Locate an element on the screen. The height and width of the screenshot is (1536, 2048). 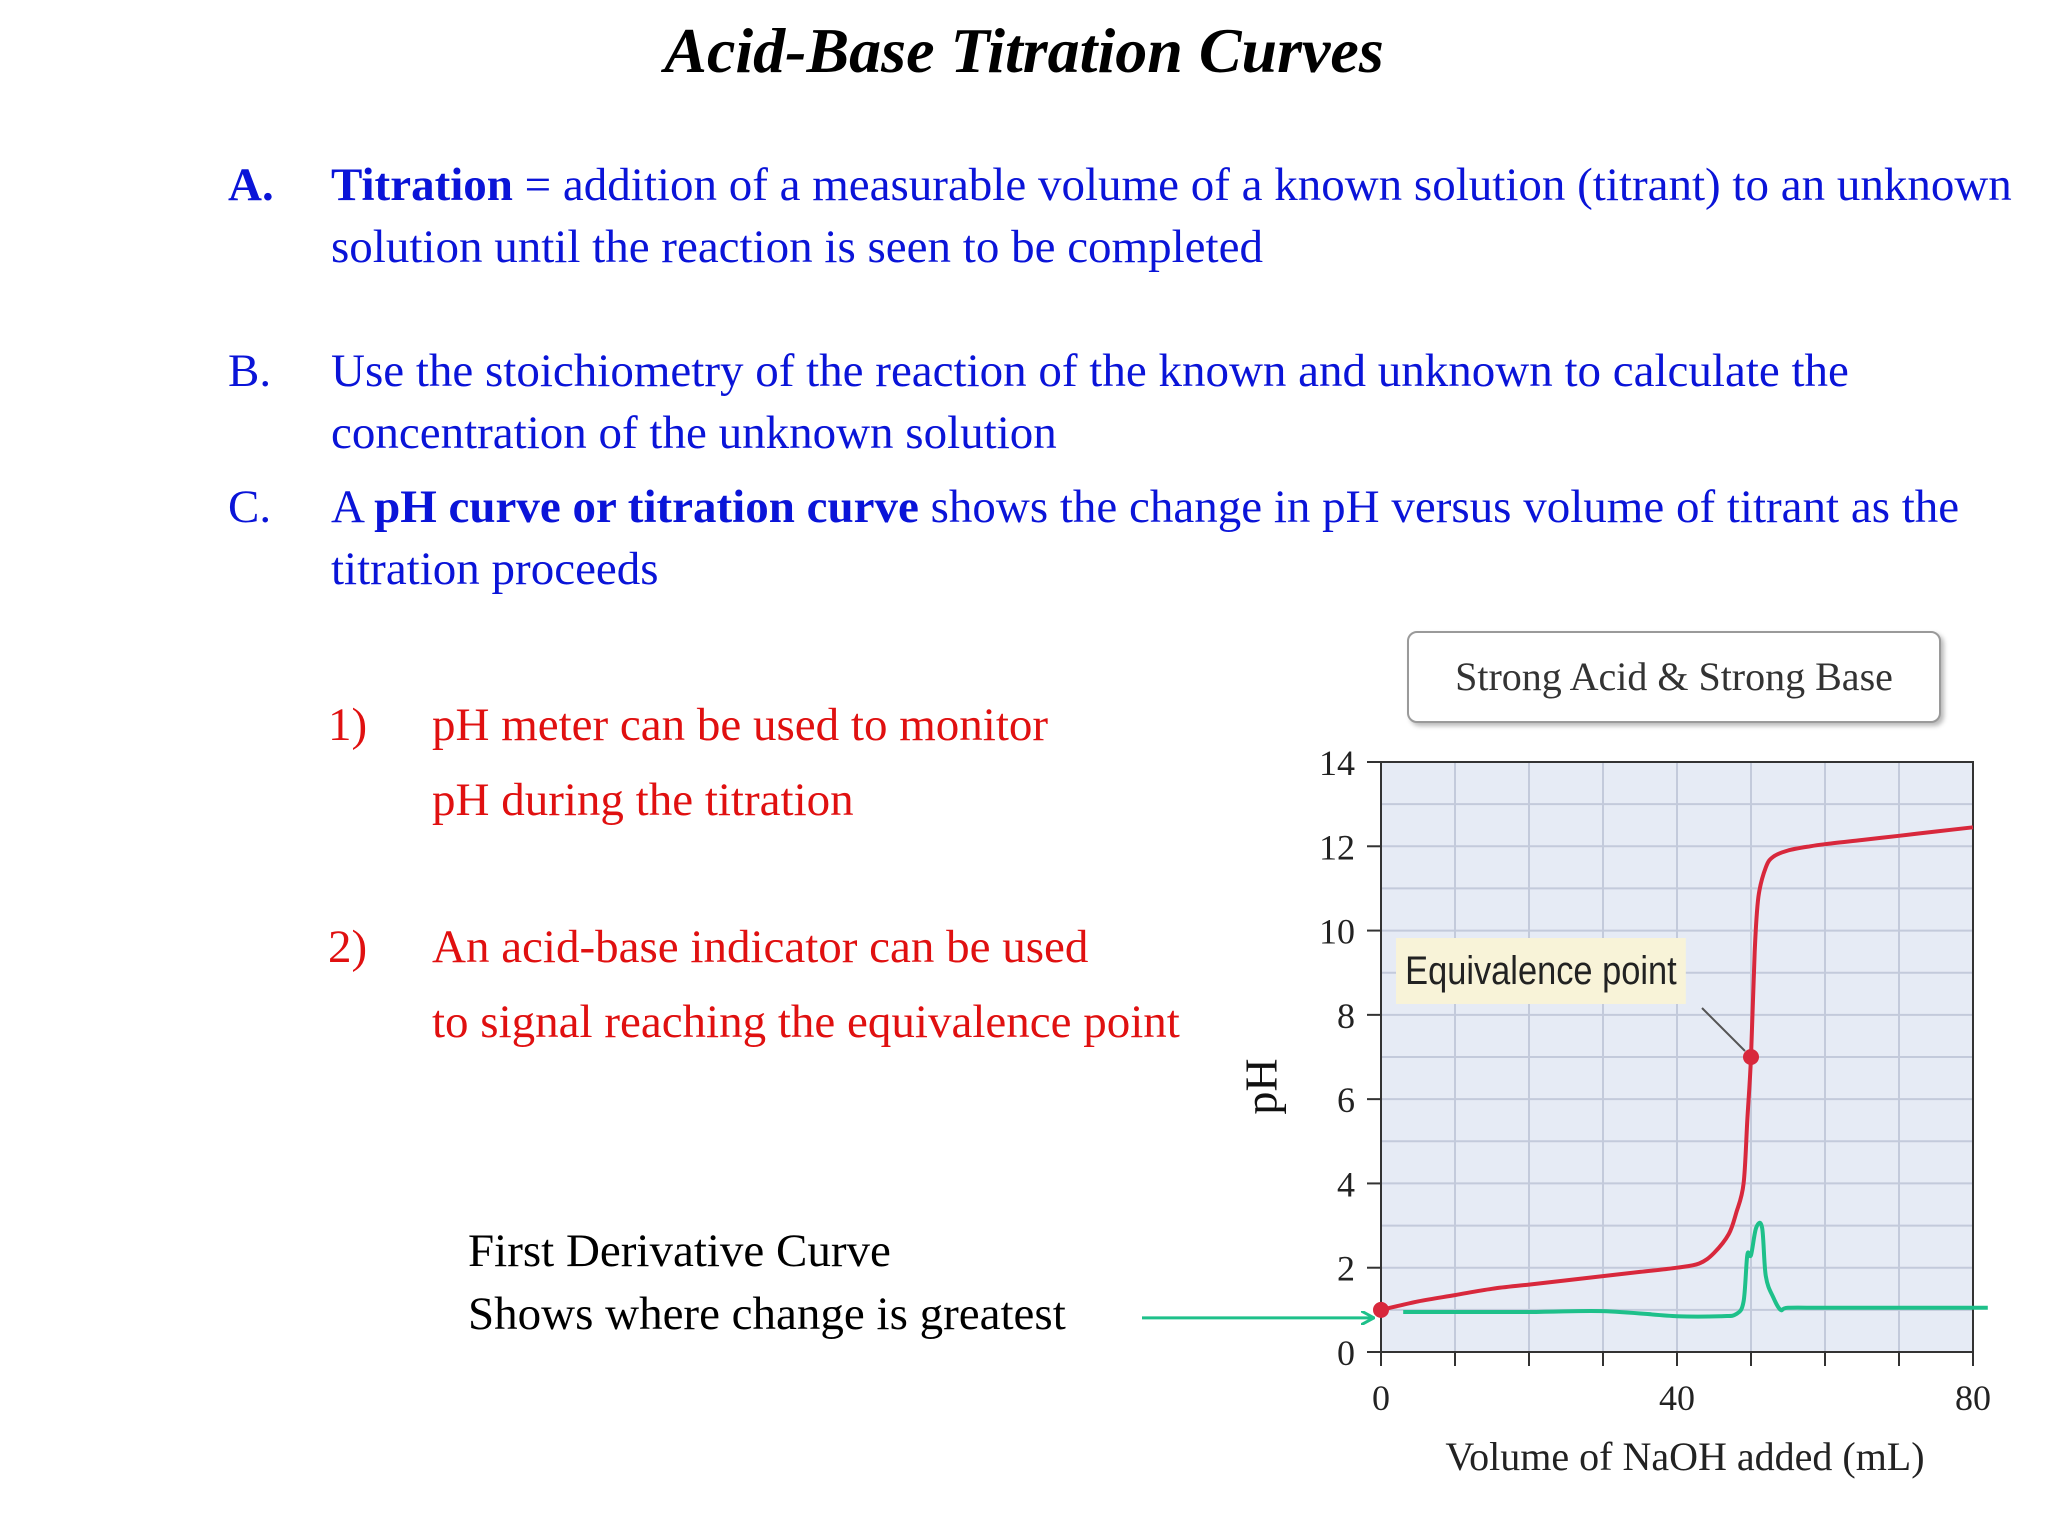
subitem-line: pH during the titration is located at coordinates (643, 800).